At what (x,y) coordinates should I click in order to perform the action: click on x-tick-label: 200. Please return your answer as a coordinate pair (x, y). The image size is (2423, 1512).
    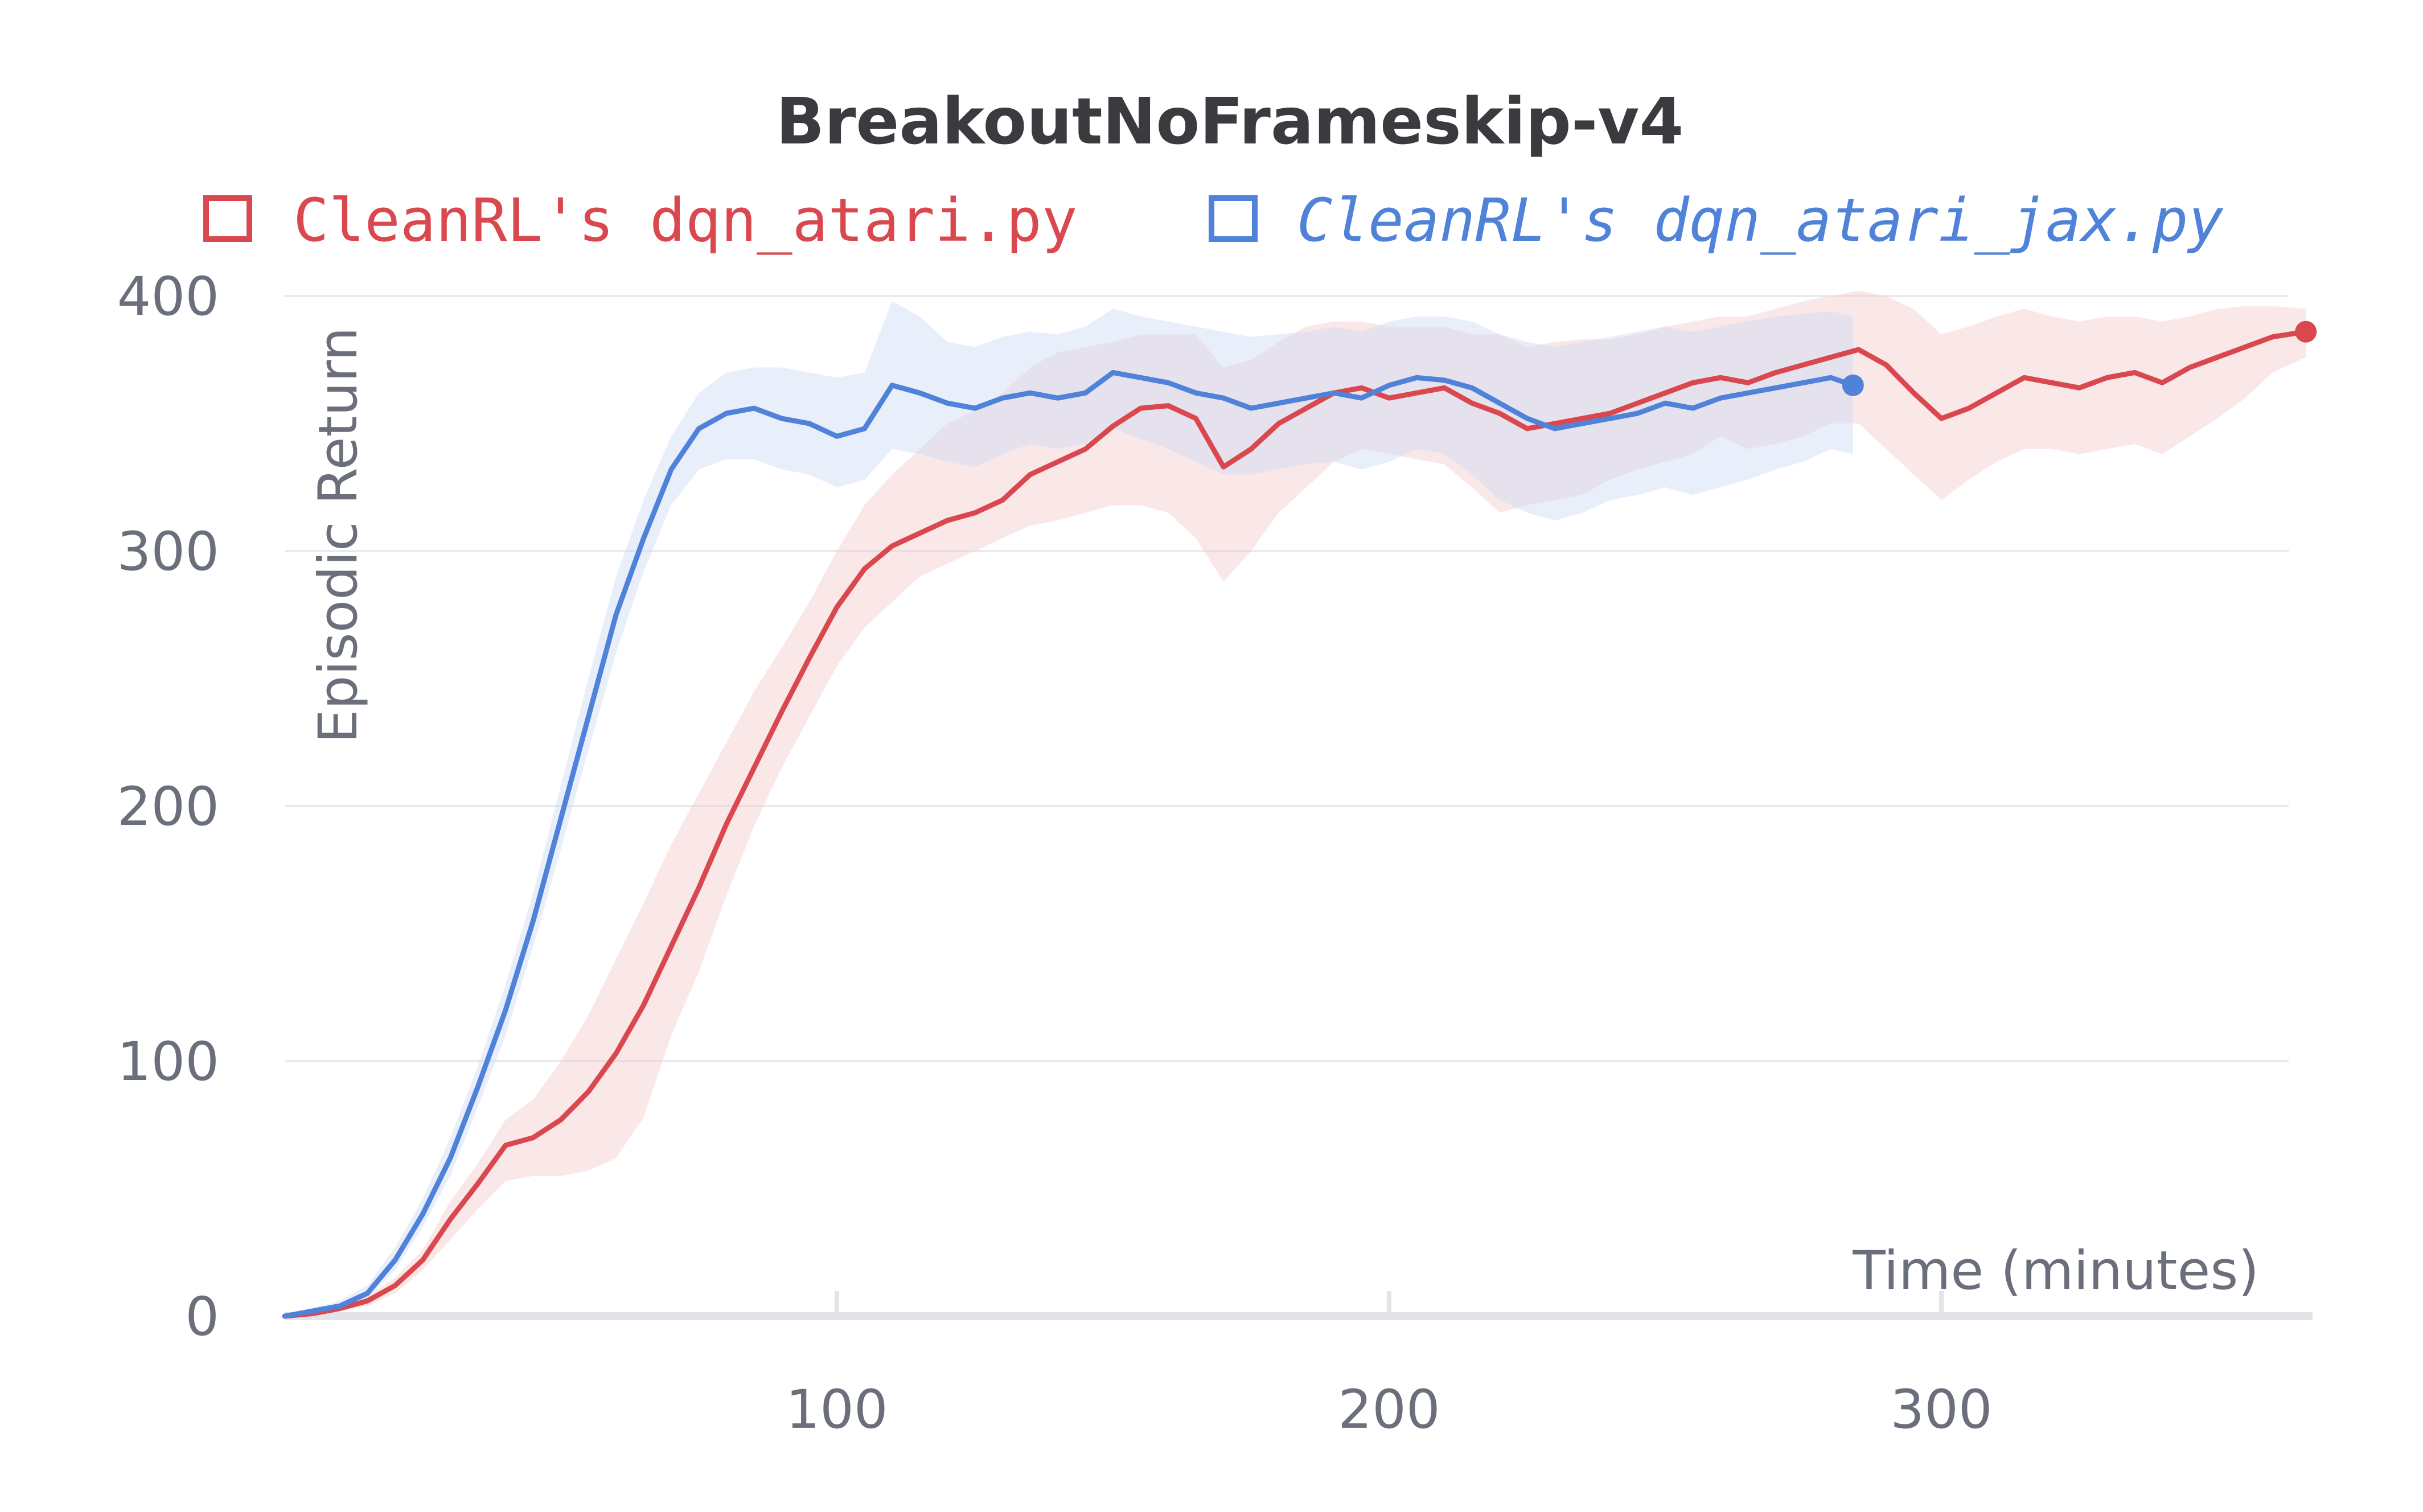
    Looking at the image, I should click on (1389, 1410).